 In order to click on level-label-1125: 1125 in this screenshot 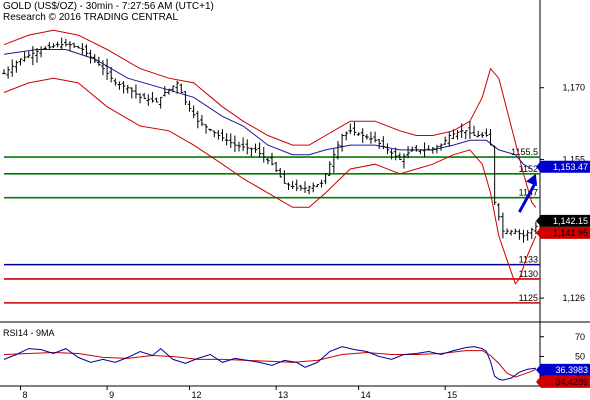, I will do `click(528, 298)`.